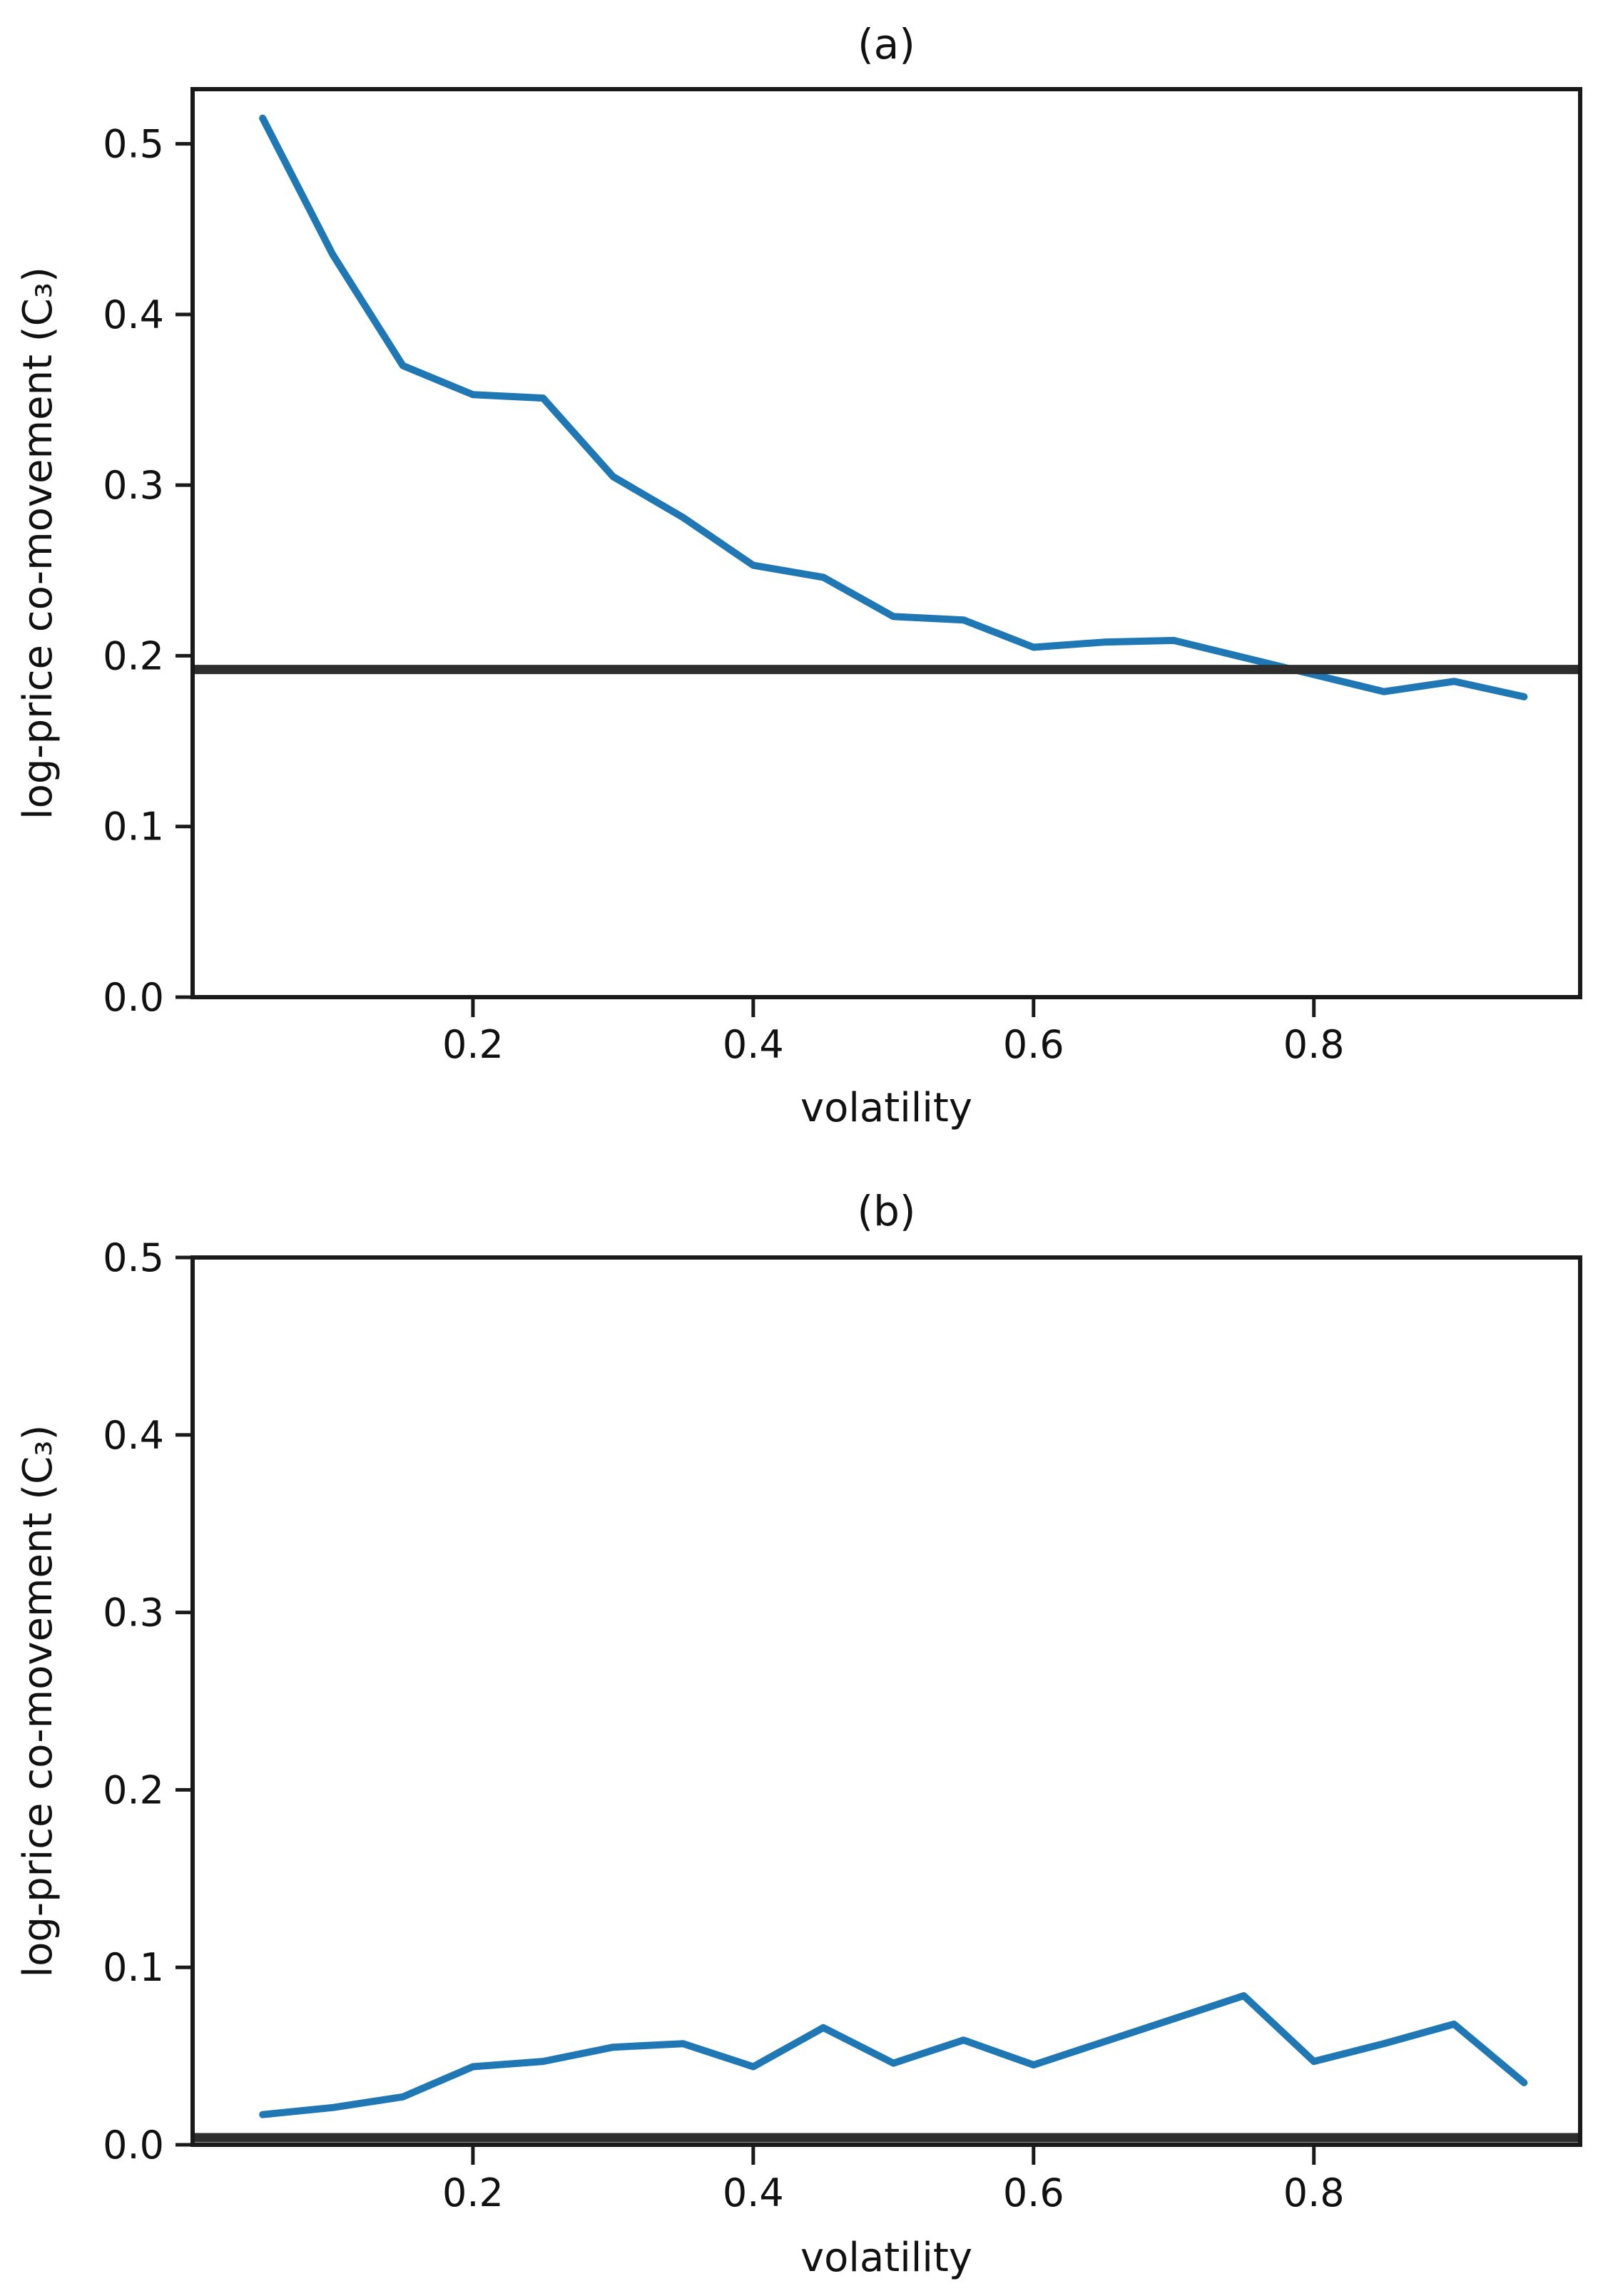  I want to click on y-tick-label-a: 0.4, so click(133, 314).